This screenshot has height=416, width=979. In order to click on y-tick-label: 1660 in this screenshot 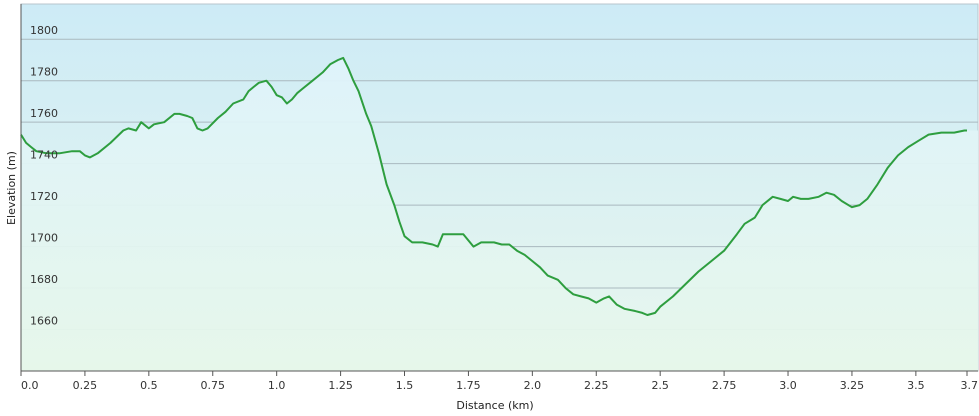, I will do `click(44, 321)`.